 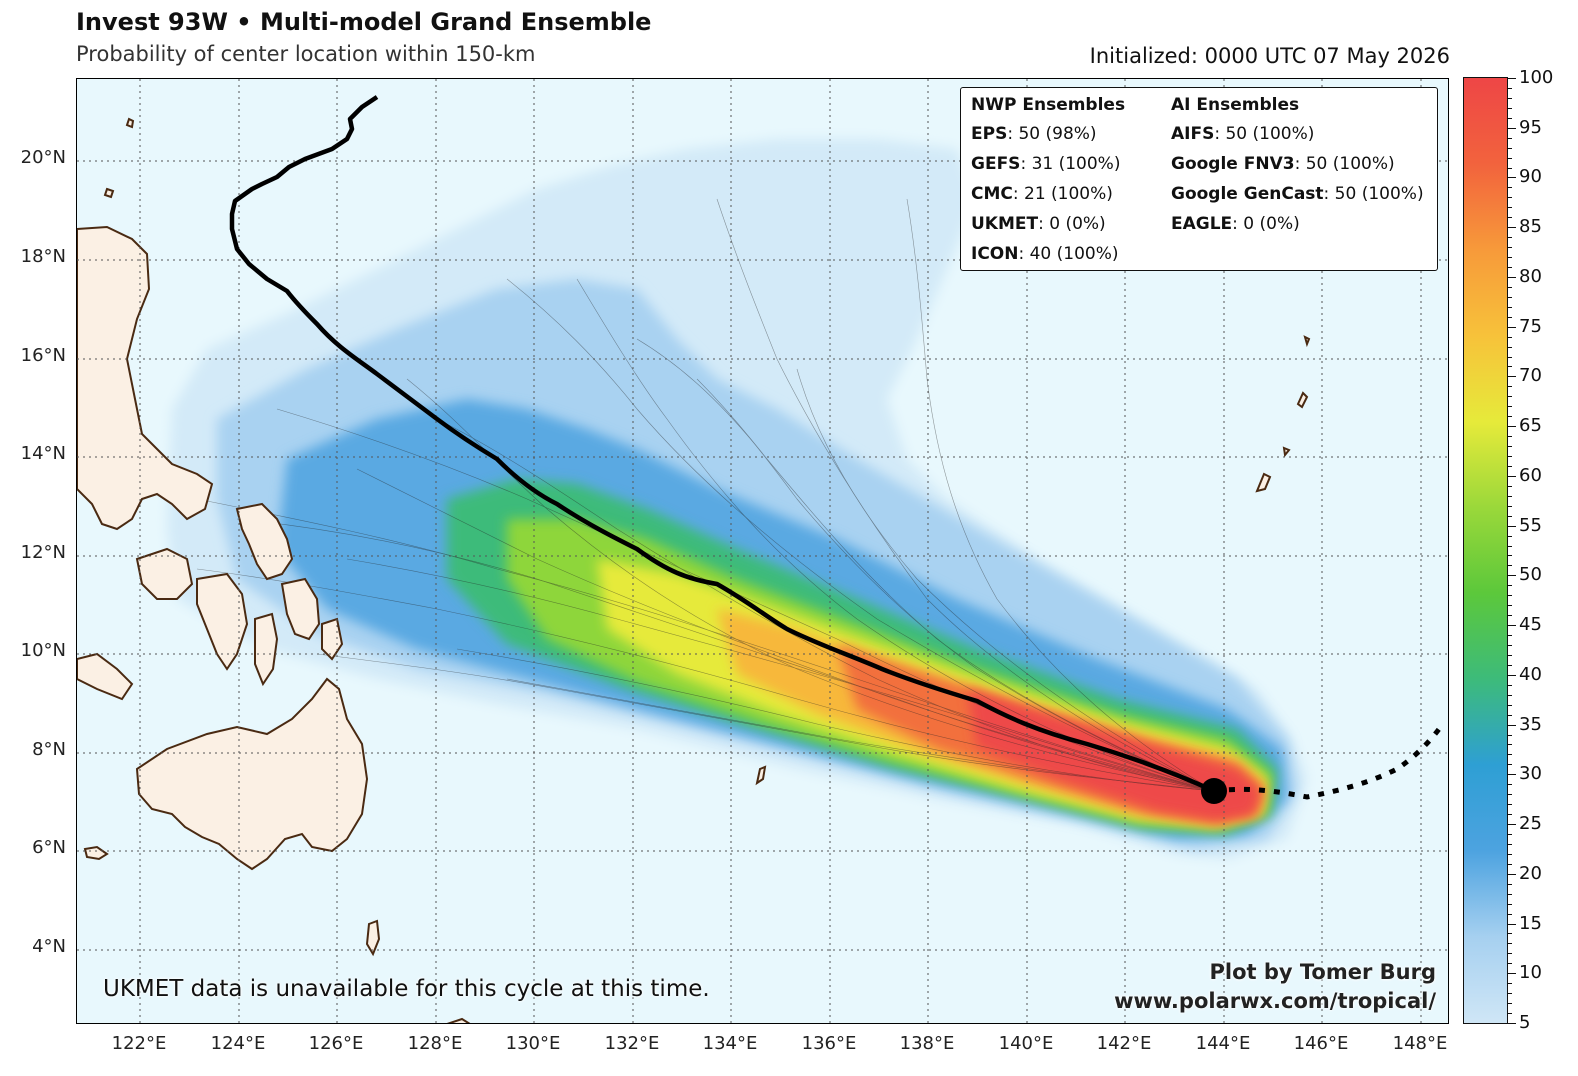 What do you see at coordinates (336, 1043) in the screenshot?
I see `lon-label: 126°E` at bounding box center [336, 1043].